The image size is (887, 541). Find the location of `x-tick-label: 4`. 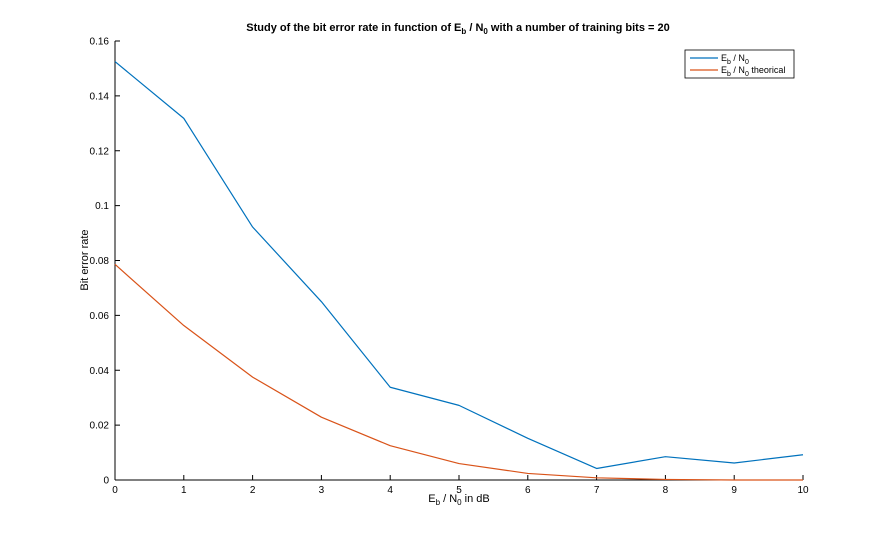

x-tick-label: 4 is located at coordinates (390, 490).